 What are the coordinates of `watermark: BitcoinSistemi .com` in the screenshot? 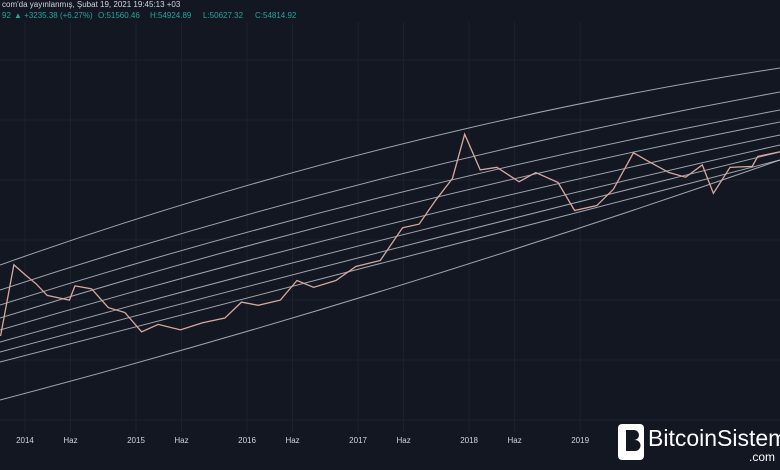 It's located at (699, 444).